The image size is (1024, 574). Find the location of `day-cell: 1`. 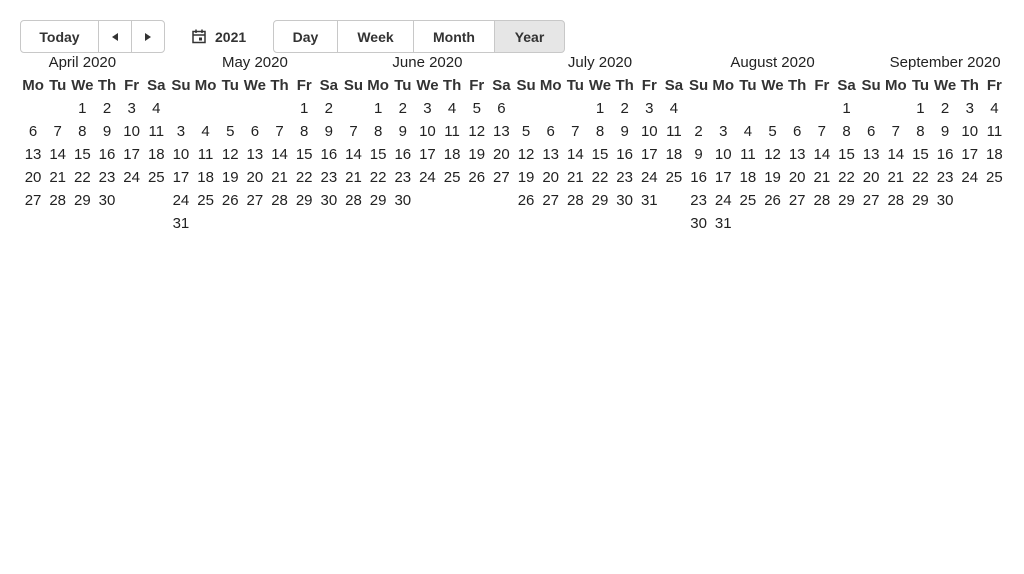

day-cell: 1 is located at coordinates (920, 108).